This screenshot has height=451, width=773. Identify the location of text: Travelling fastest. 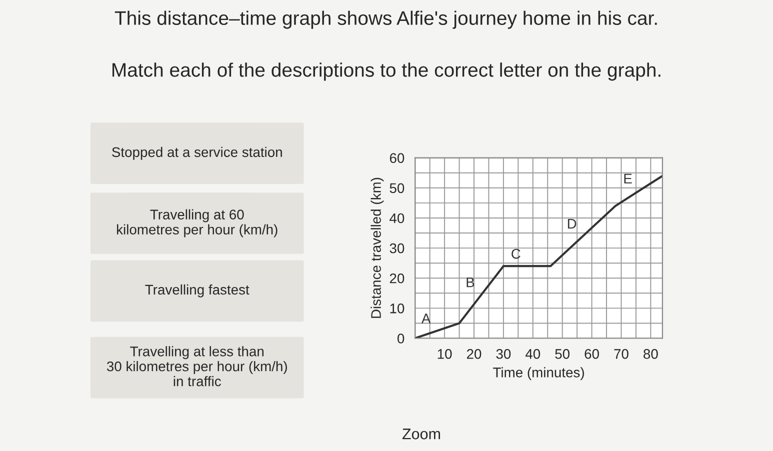
(197, 291).